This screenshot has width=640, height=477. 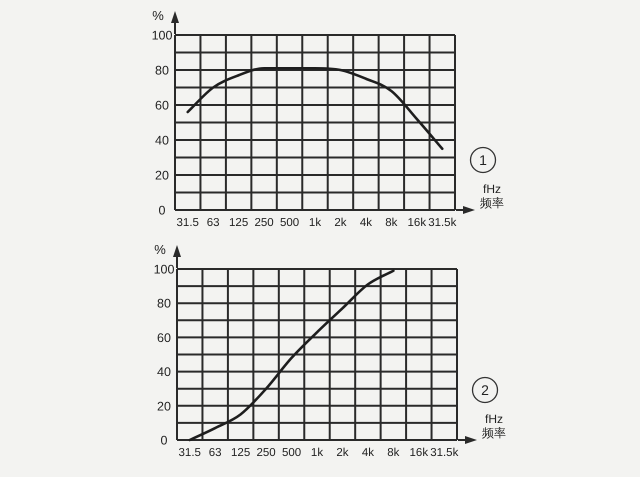 What do you see at coordinates (483, 160) in the screenshot?
I see `text: 1` at bounding box center [483, 160].